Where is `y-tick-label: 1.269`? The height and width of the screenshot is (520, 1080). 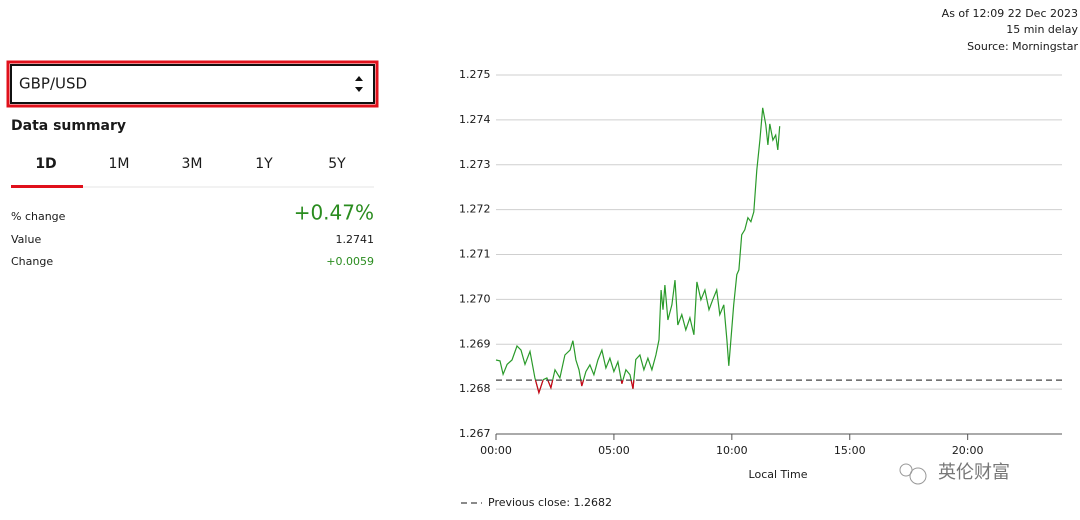
y-tick-label: 1.269 is located at coordinates (475, 343).